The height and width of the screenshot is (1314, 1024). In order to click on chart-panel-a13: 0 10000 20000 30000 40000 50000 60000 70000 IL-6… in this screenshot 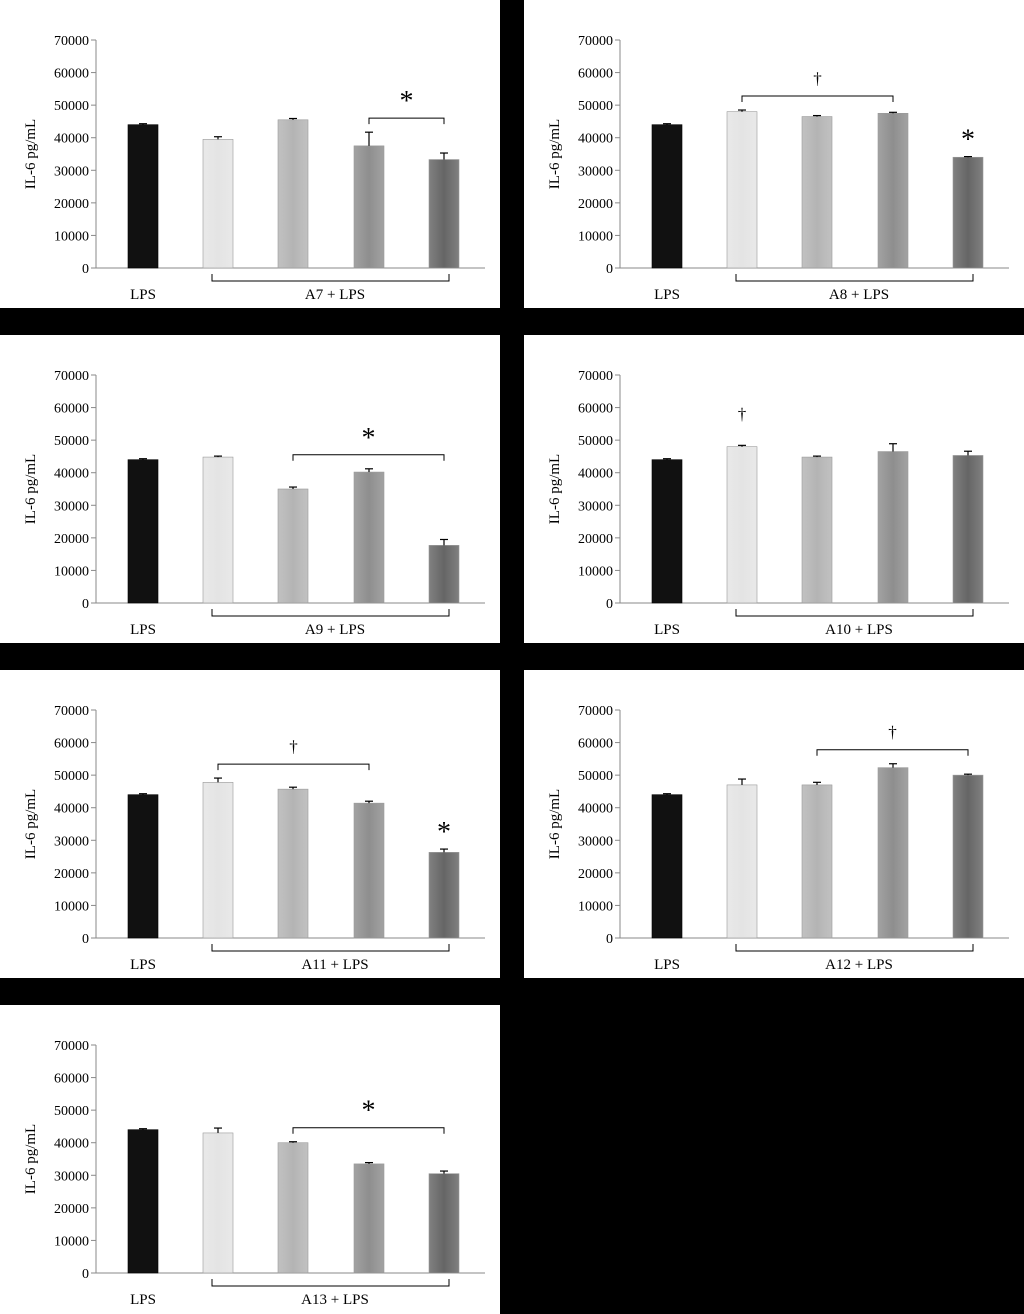, I will do `click(250, 1159)`.